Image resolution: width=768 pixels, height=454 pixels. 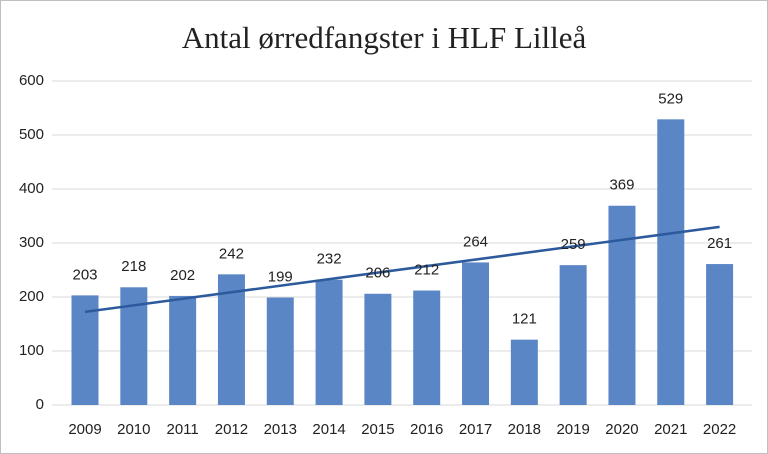 What do you see at coordinates (182, 275) in the screenshot?
I see `data-label: 202` at bounding box center [182, 275].